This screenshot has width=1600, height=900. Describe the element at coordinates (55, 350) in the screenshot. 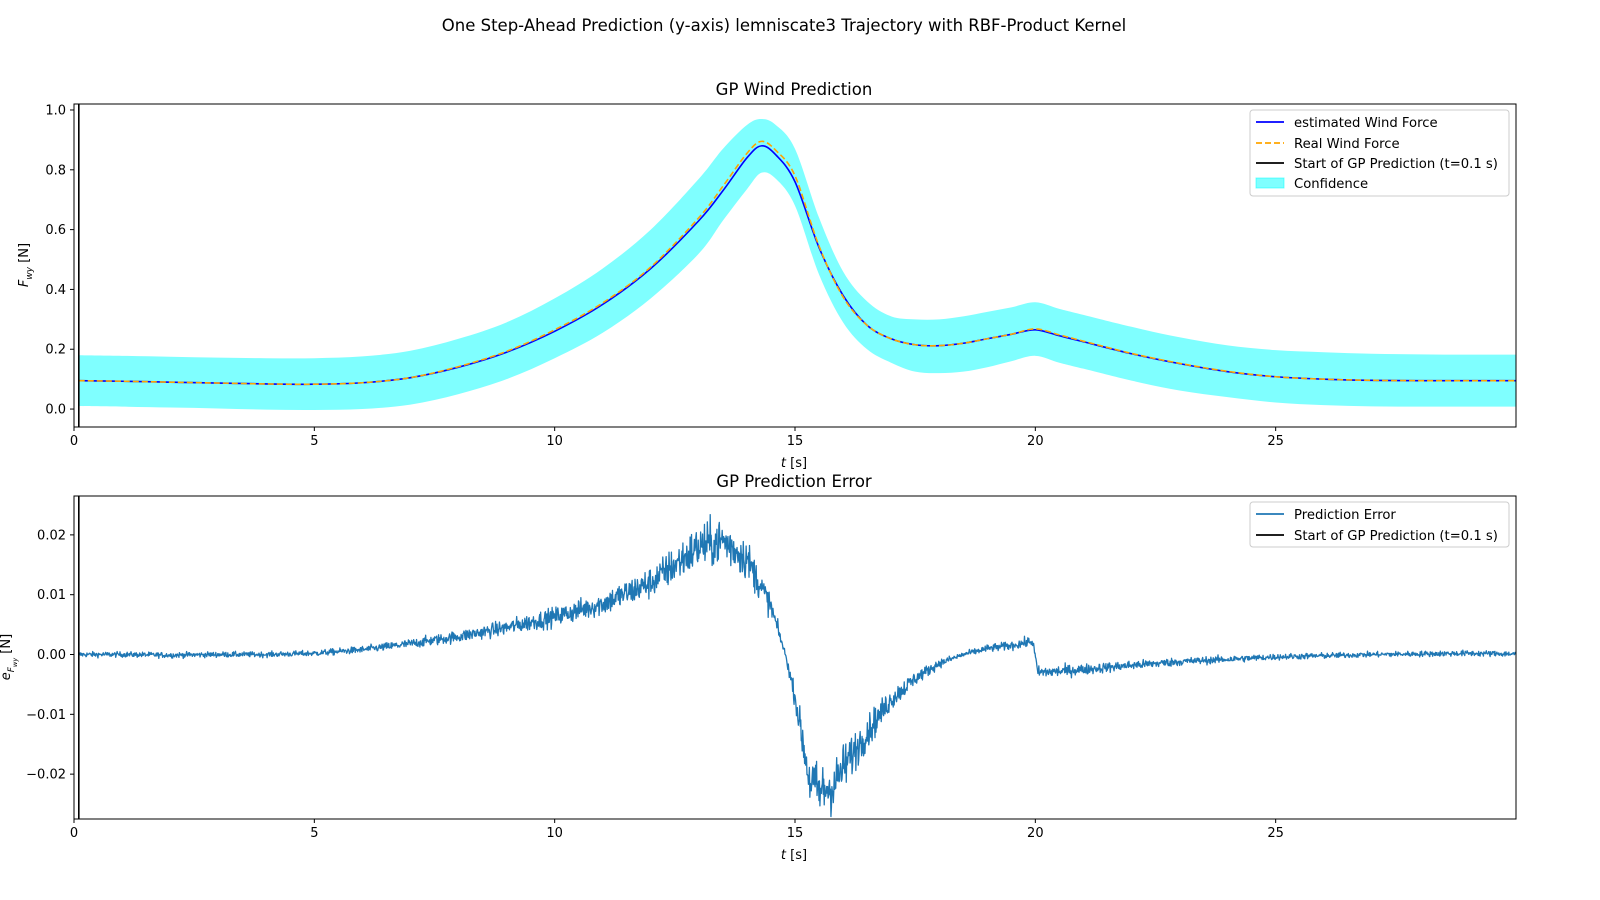

I see `wind-ytick-label: 0.2` at that location.